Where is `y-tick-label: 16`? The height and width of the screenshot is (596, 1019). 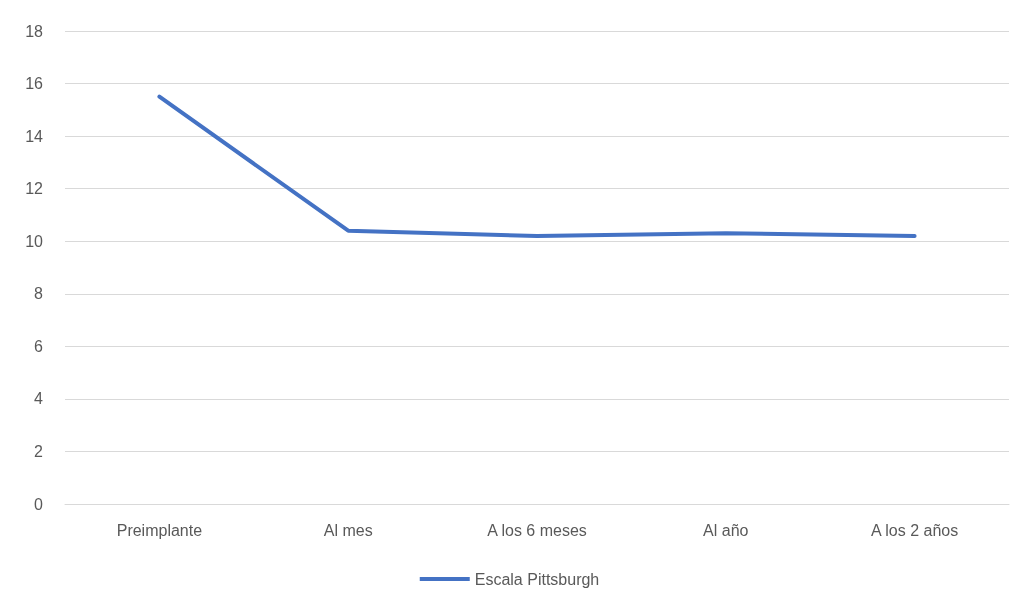
y-tick-label: 16 is located at coordinates (34, 84).